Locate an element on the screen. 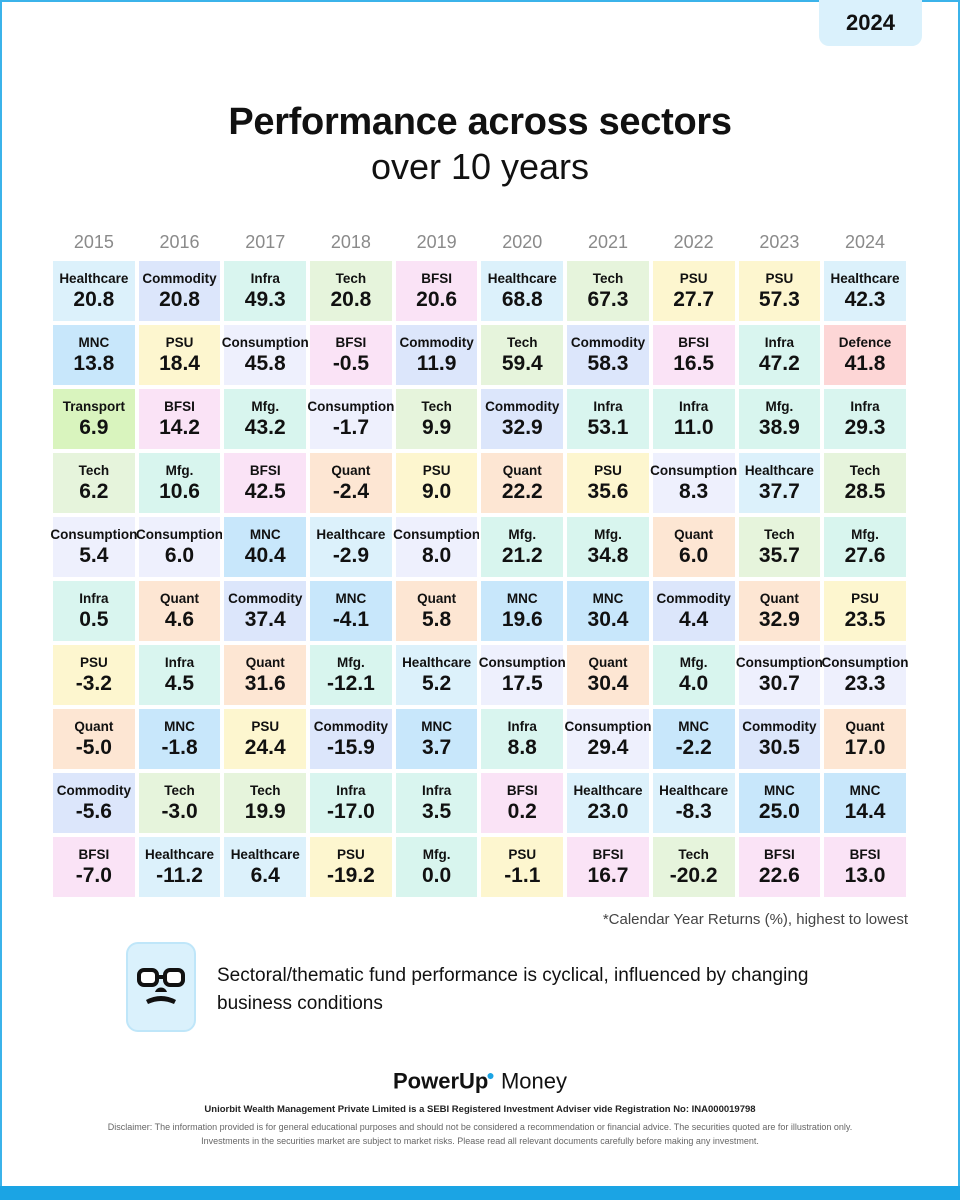 The image size is (960, 1200). sector-cell: Consumption 8.3 is located at coordinates (693, 483).